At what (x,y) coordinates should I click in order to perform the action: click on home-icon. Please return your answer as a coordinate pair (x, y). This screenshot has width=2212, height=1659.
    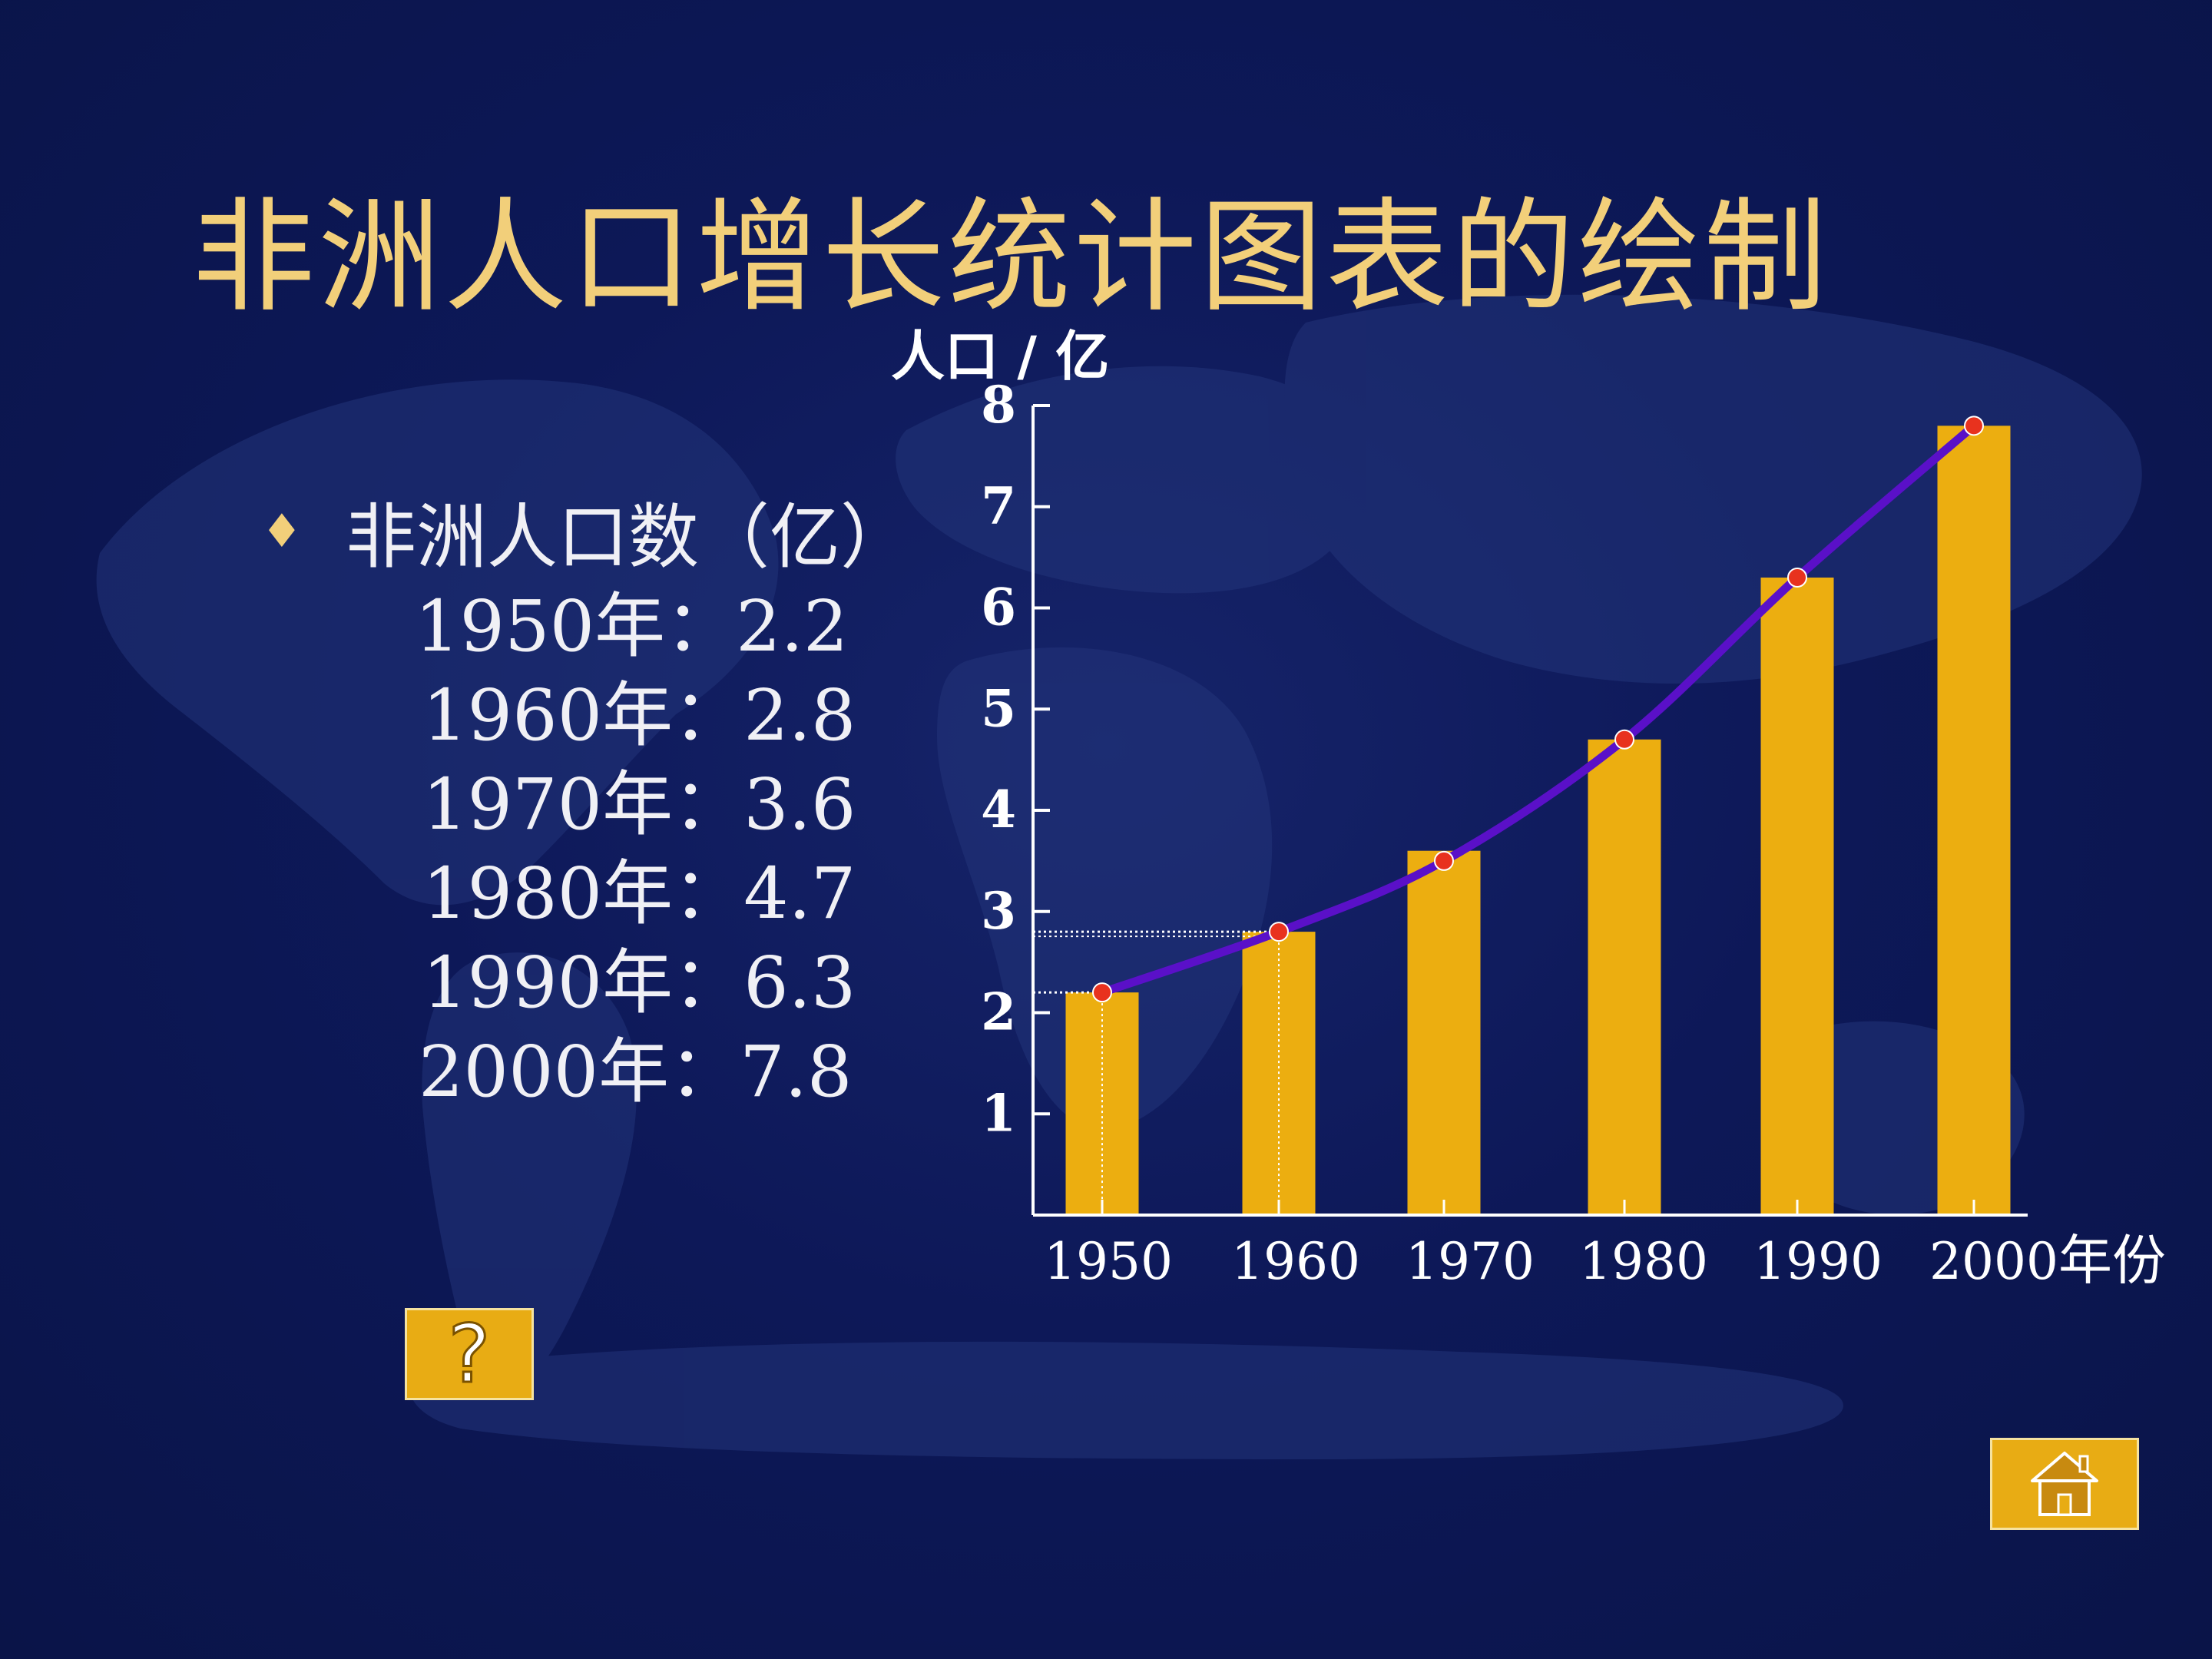
    Looking at the image, I should click on (2064, 1484).